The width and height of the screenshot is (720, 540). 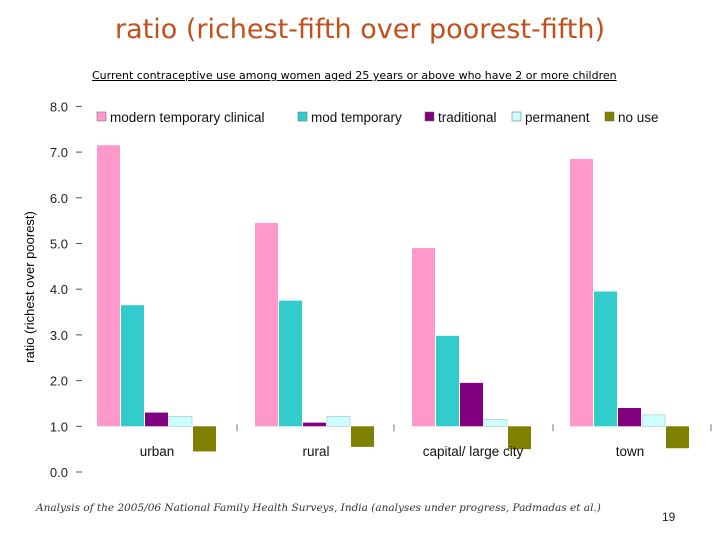 I want to click on slide-title: ratio (richest-fifth over poorest-fifth), so click(x=359, y=29).